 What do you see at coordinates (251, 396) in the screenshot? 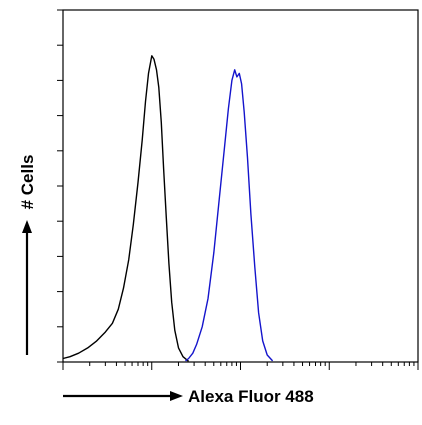
I see `x-axis-label: Alexa Fluor 488` at bounding box center [251, 396].